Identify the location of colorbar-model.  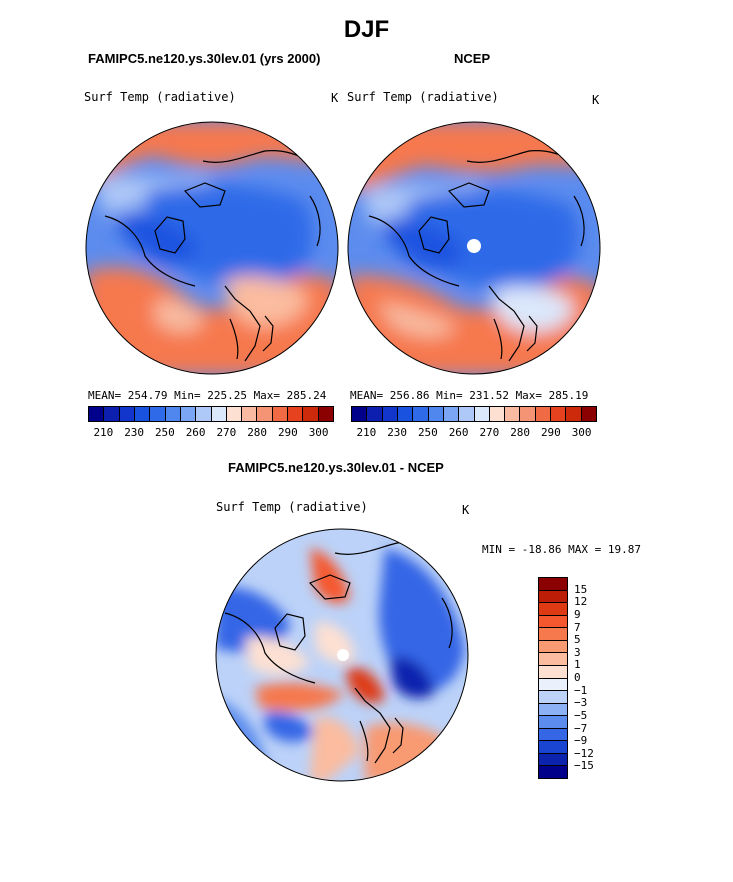
(211, 414).